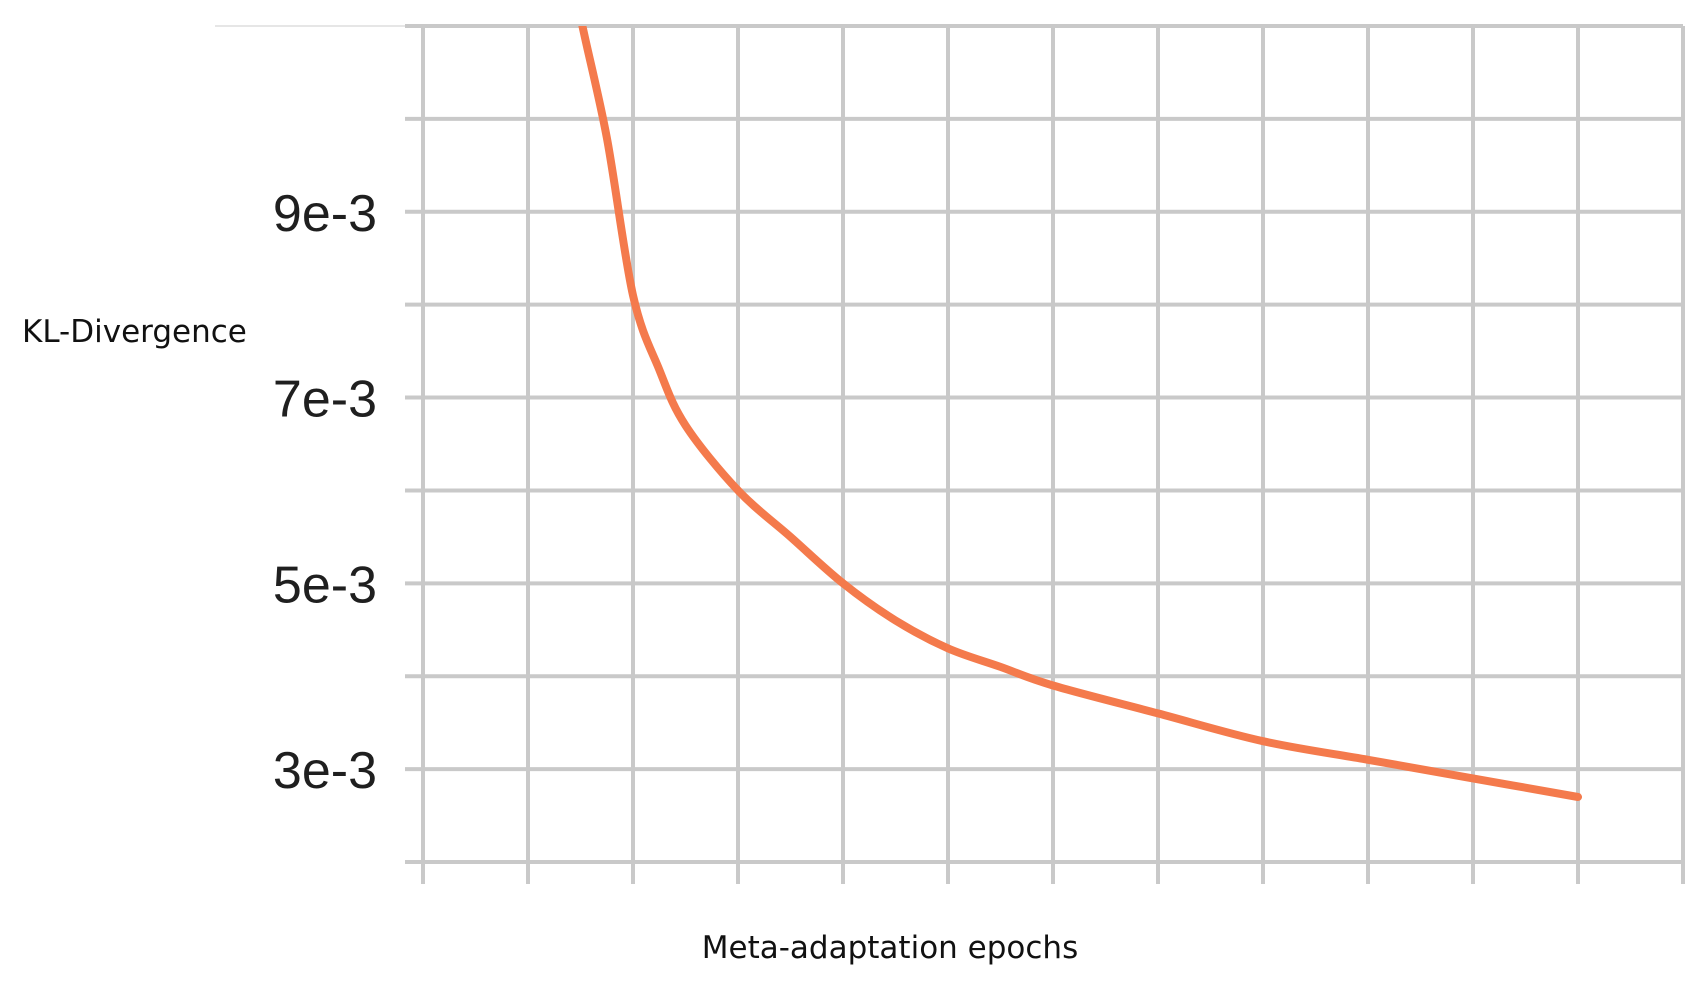 The width and height of the screenshot is (1706, 990). Describe the element at coordinates (325, 214) in the screenshot. I see `y-tick-label: 9e-3` at that location.